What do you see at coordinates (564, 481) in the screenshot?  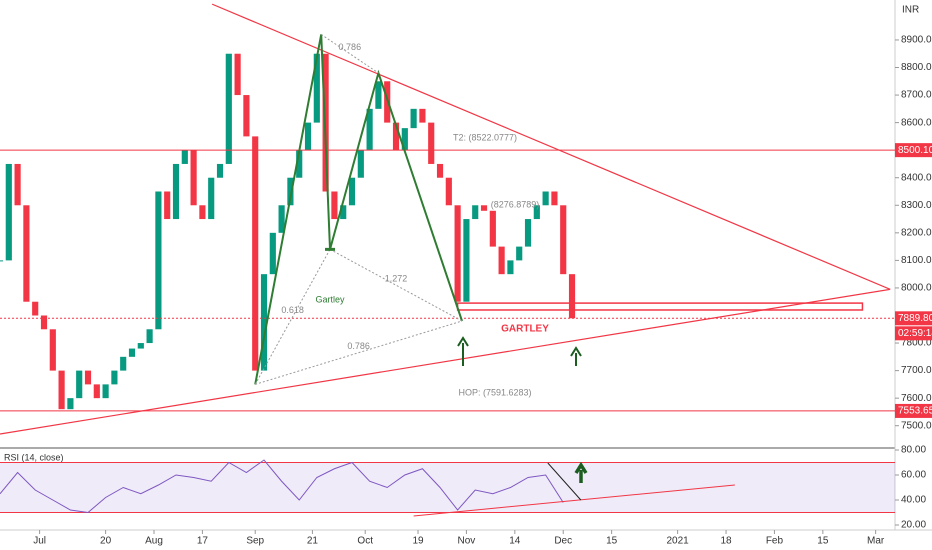 I see `rsi-trendline` at bounding box center [564, 481].